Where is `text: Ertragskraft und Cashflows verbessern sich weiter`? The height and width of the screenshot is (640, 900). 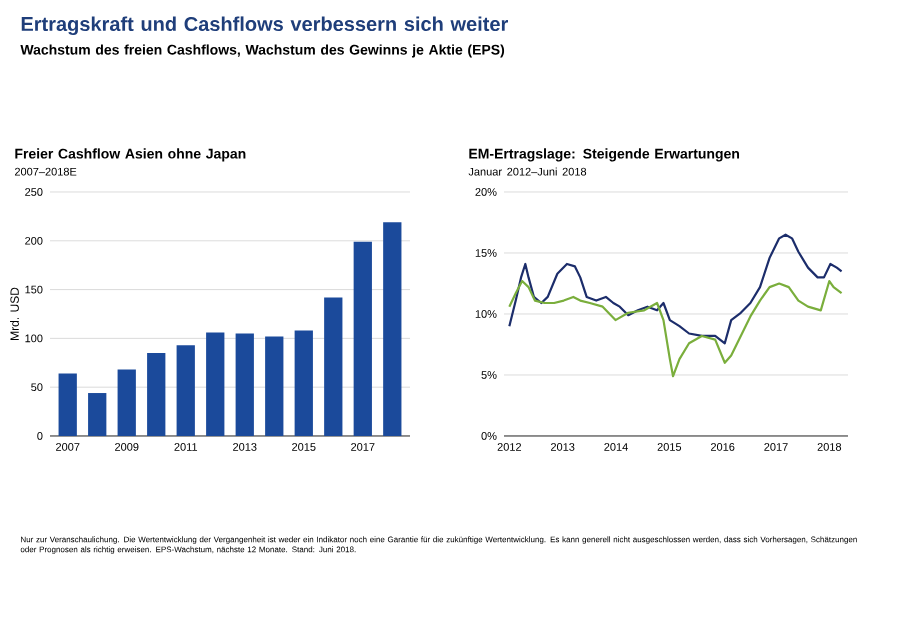
text: Ertragskraft und Cashflows verbessern sich weiter is located at coordinates (265, 26).